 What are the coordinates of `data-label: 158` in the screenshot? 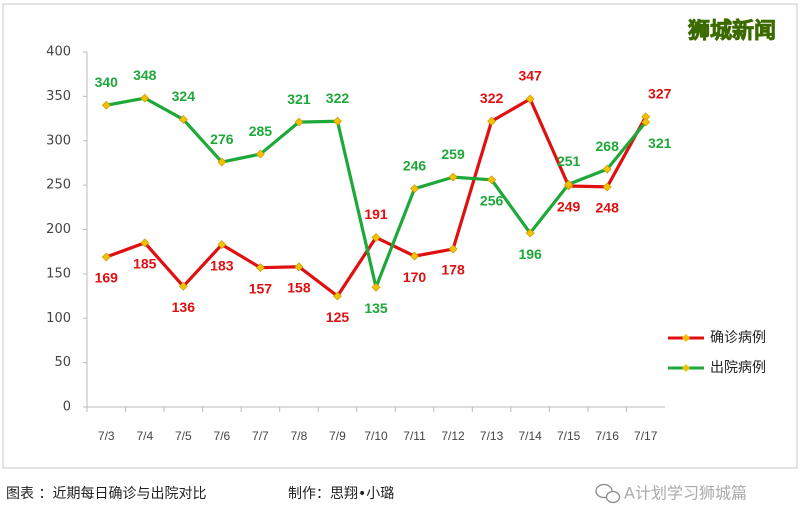 It's located at (299, 287).